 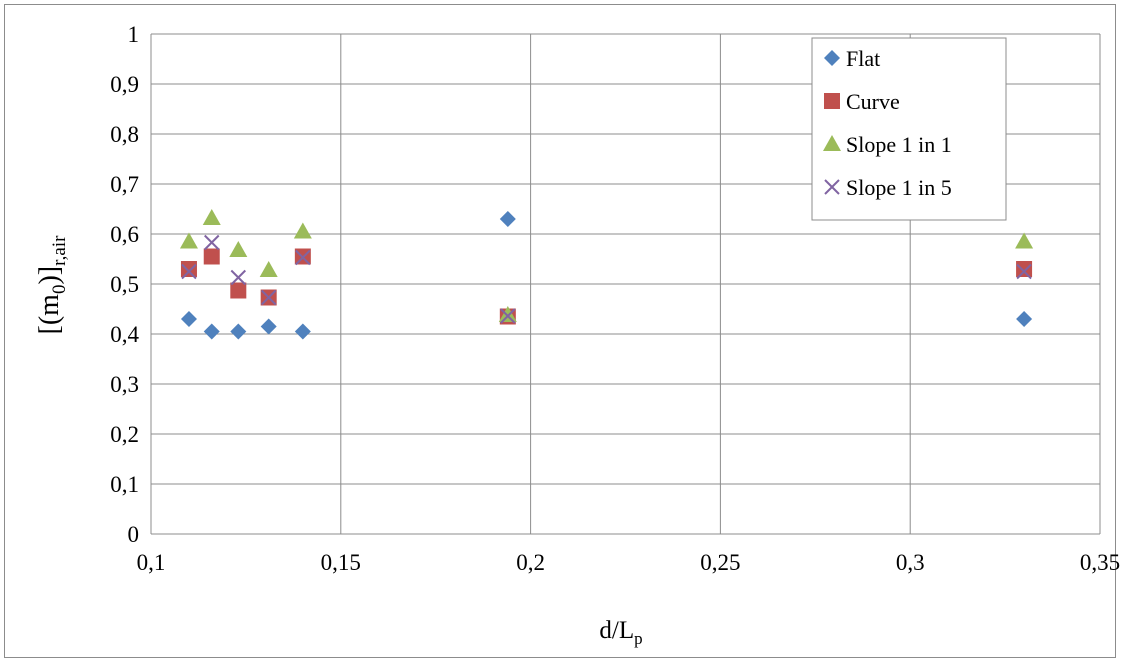 I want to click on legend-label-slope-1-in-1: Slope 1 in 1, so click(x=899, y=144).